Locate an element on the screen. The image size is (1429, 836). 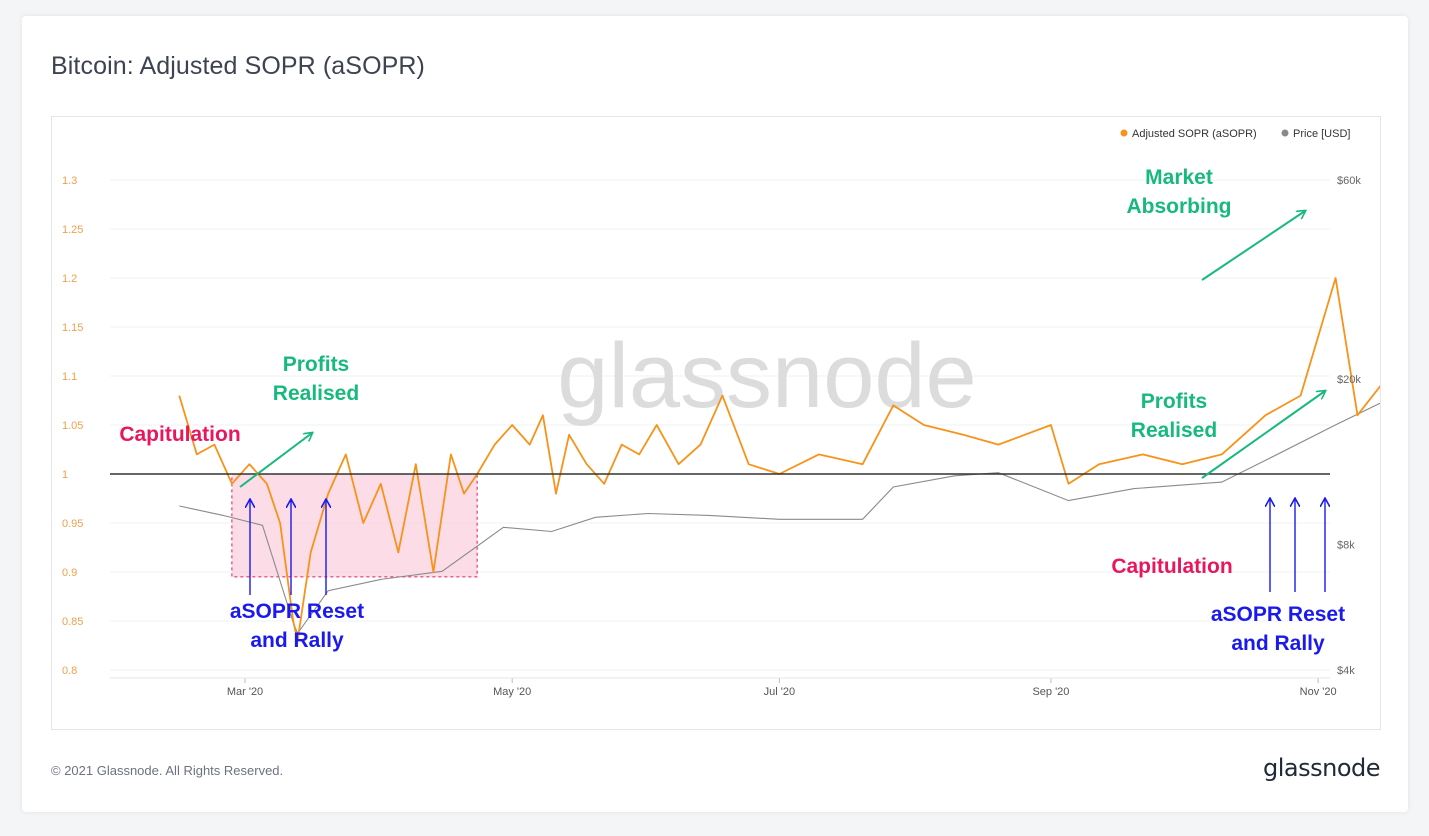
x-tick-label: May '20 is located at coordinates (512, 692).